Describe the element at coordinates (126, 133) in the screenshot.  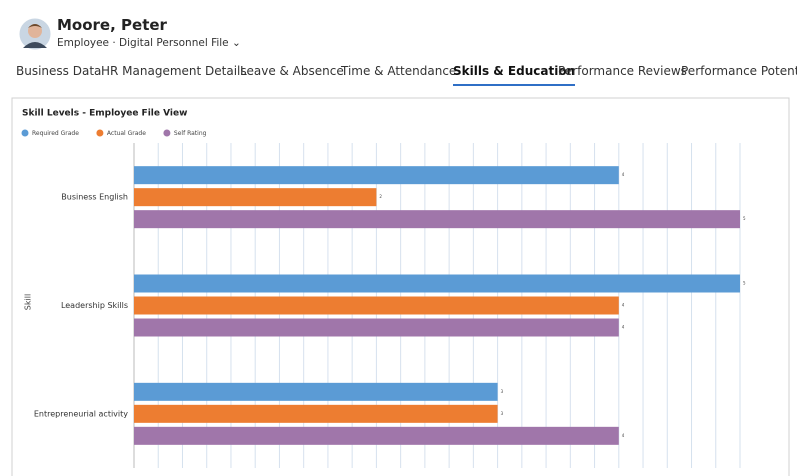
I see `legend-label: Actual Grade` at that location.